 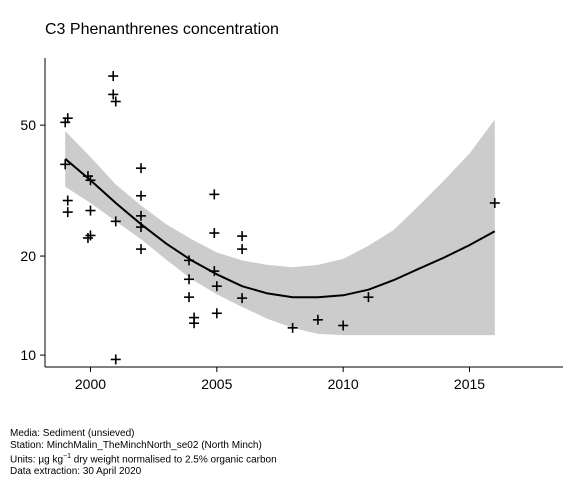 I want to click on extraction-note: Data extraction: 30 April 2020, so click(x=76, y=471).